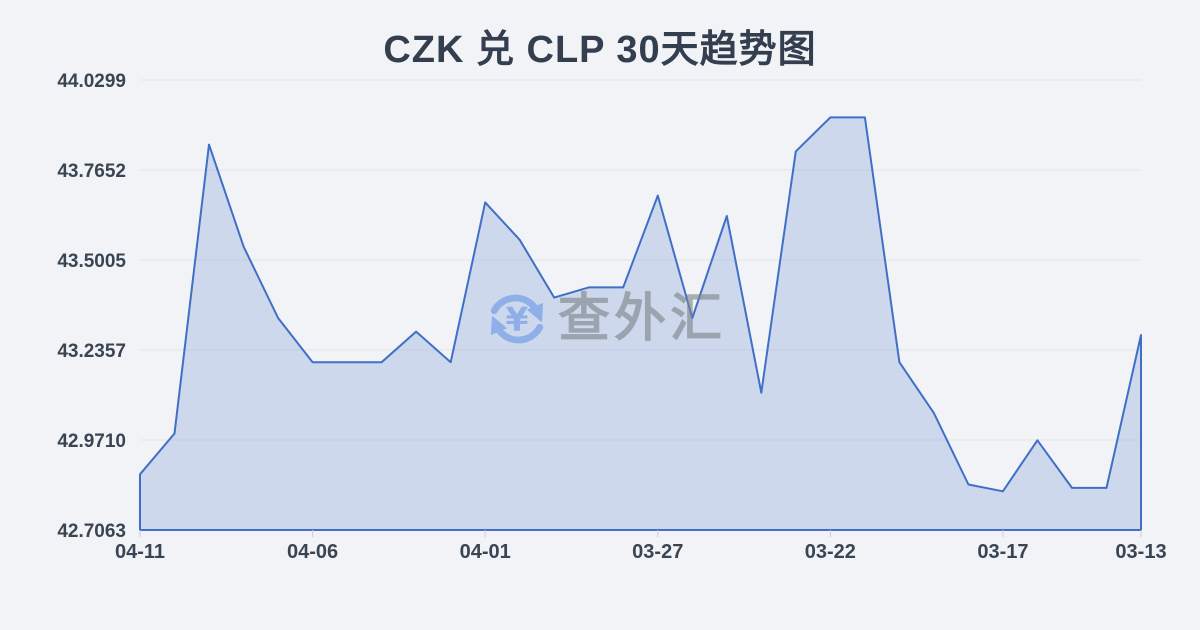 The height and width of the screenshot is (630, 1200). I want to click on x-axis-label: 03-17, so click(1002, 552).